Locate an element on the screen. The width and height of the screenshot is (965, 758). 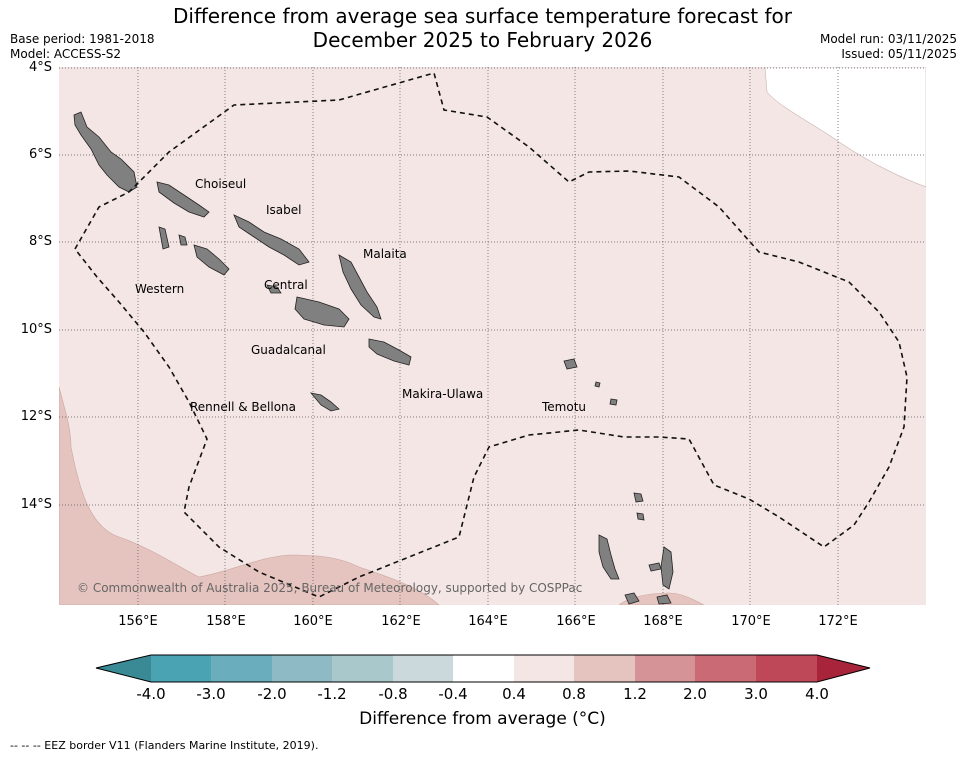
model-run-text: Model run: 03/11/2025 is located at coordinates (888, 39).